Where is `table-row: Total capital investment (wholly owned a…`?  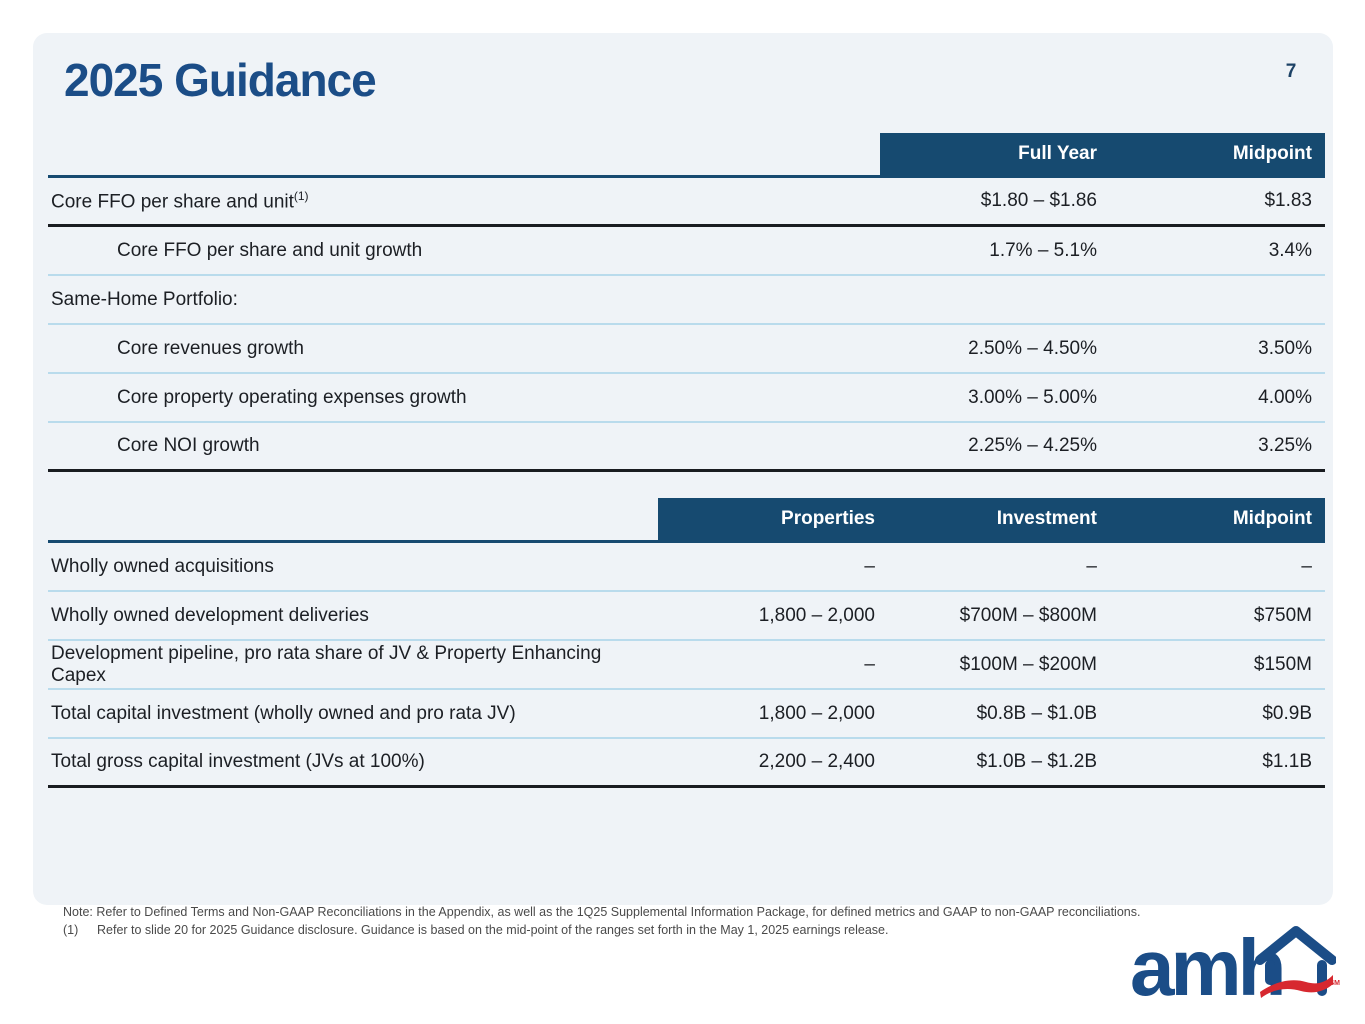 table-row: Total capital investment (wholly owned a… is located at coordinates (686, 714).